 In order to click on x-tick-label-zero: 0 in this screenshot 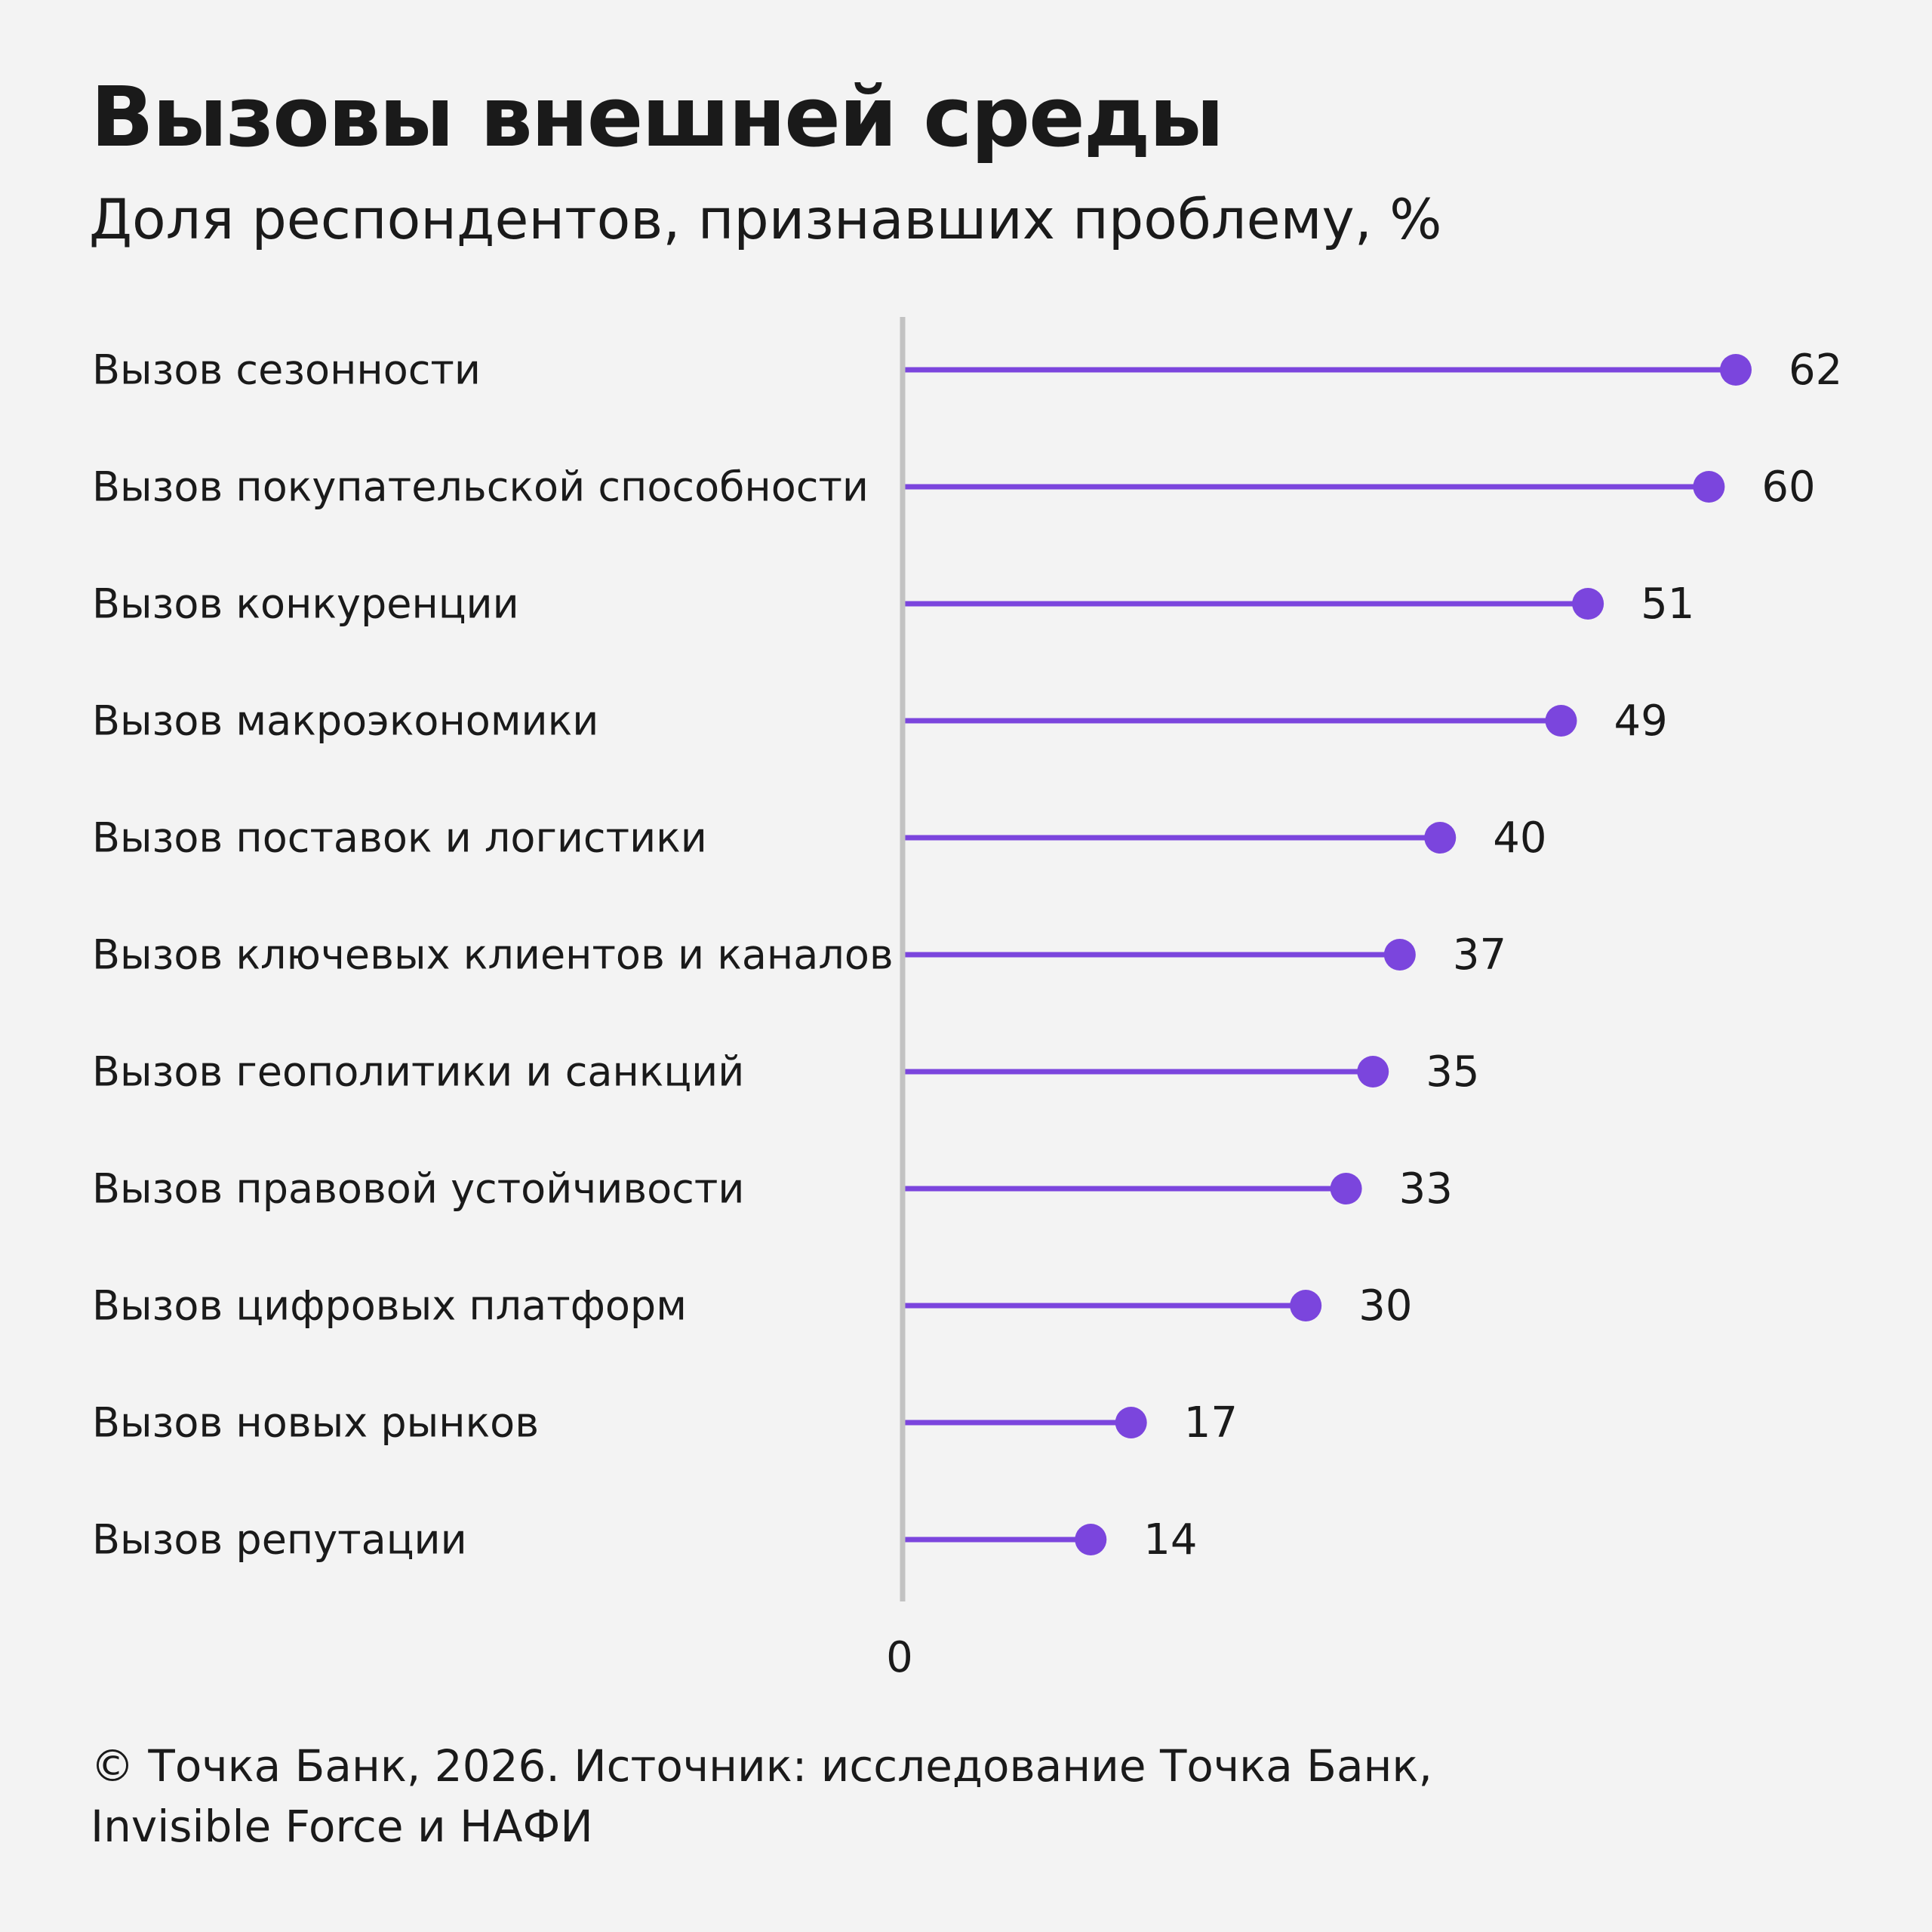, I will do `click(899, 1657)`.